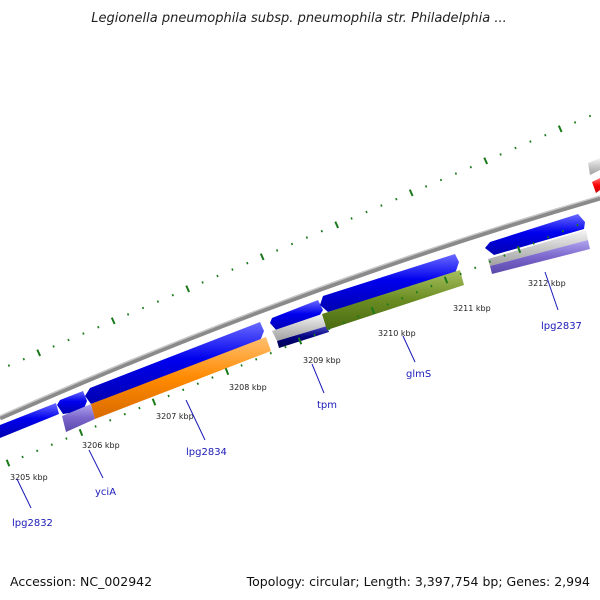 The height and width of the screenshot is (600, 600). What do you see at coordinates (29, 477) in the screenshot?
I see `kbp-label: 3205 kbp` at bounding box center [29, 477].